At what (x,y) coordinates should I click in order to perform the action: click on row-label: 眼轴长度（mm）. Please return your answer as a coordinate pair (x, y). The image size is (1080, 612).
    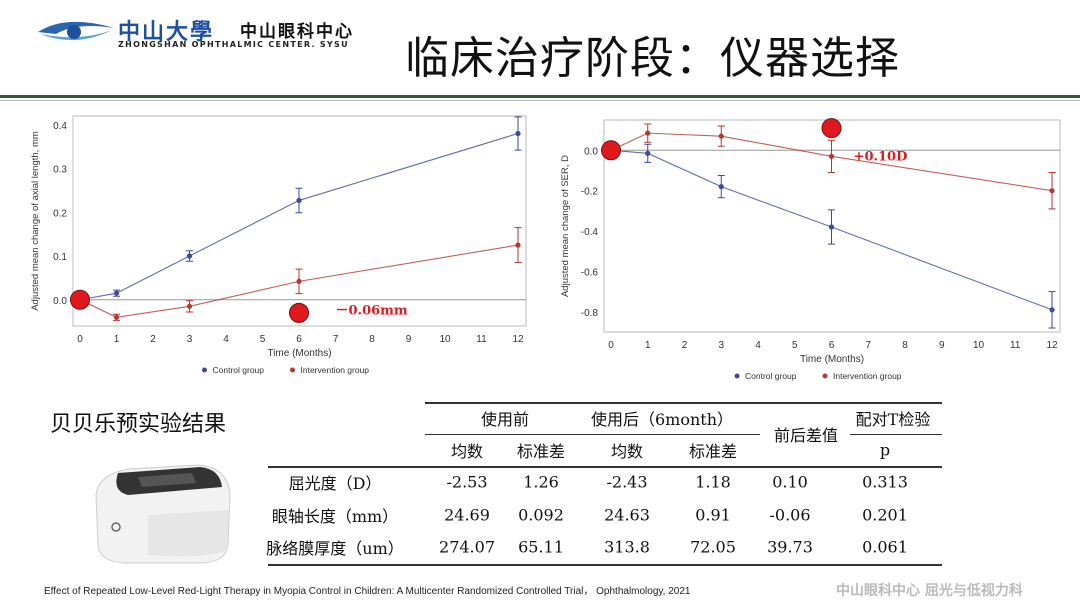
    Looking at the image, I should click on (335, 516).